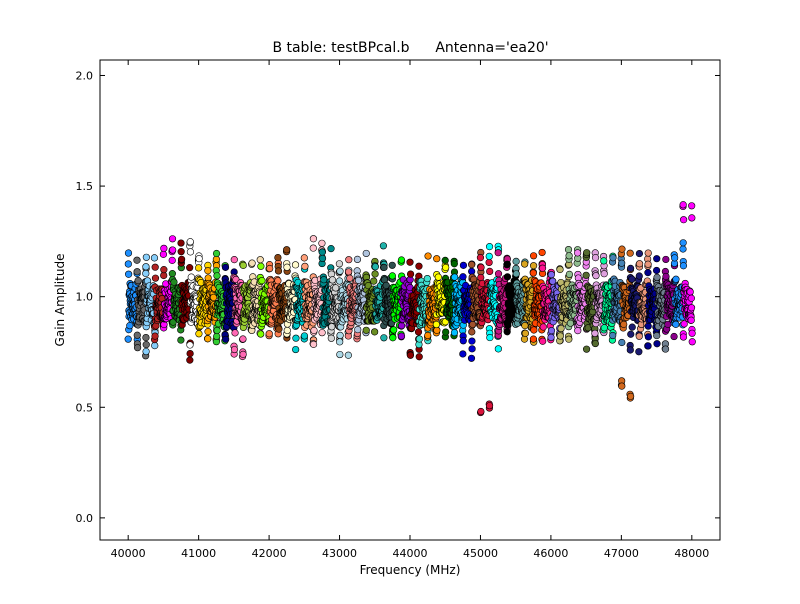 Image resolution: width=800 pixels, height=604 pixels. Describe the element at coordinates (480, 553) in the screenshot. I see `x-tick-label: 45000` at that location.